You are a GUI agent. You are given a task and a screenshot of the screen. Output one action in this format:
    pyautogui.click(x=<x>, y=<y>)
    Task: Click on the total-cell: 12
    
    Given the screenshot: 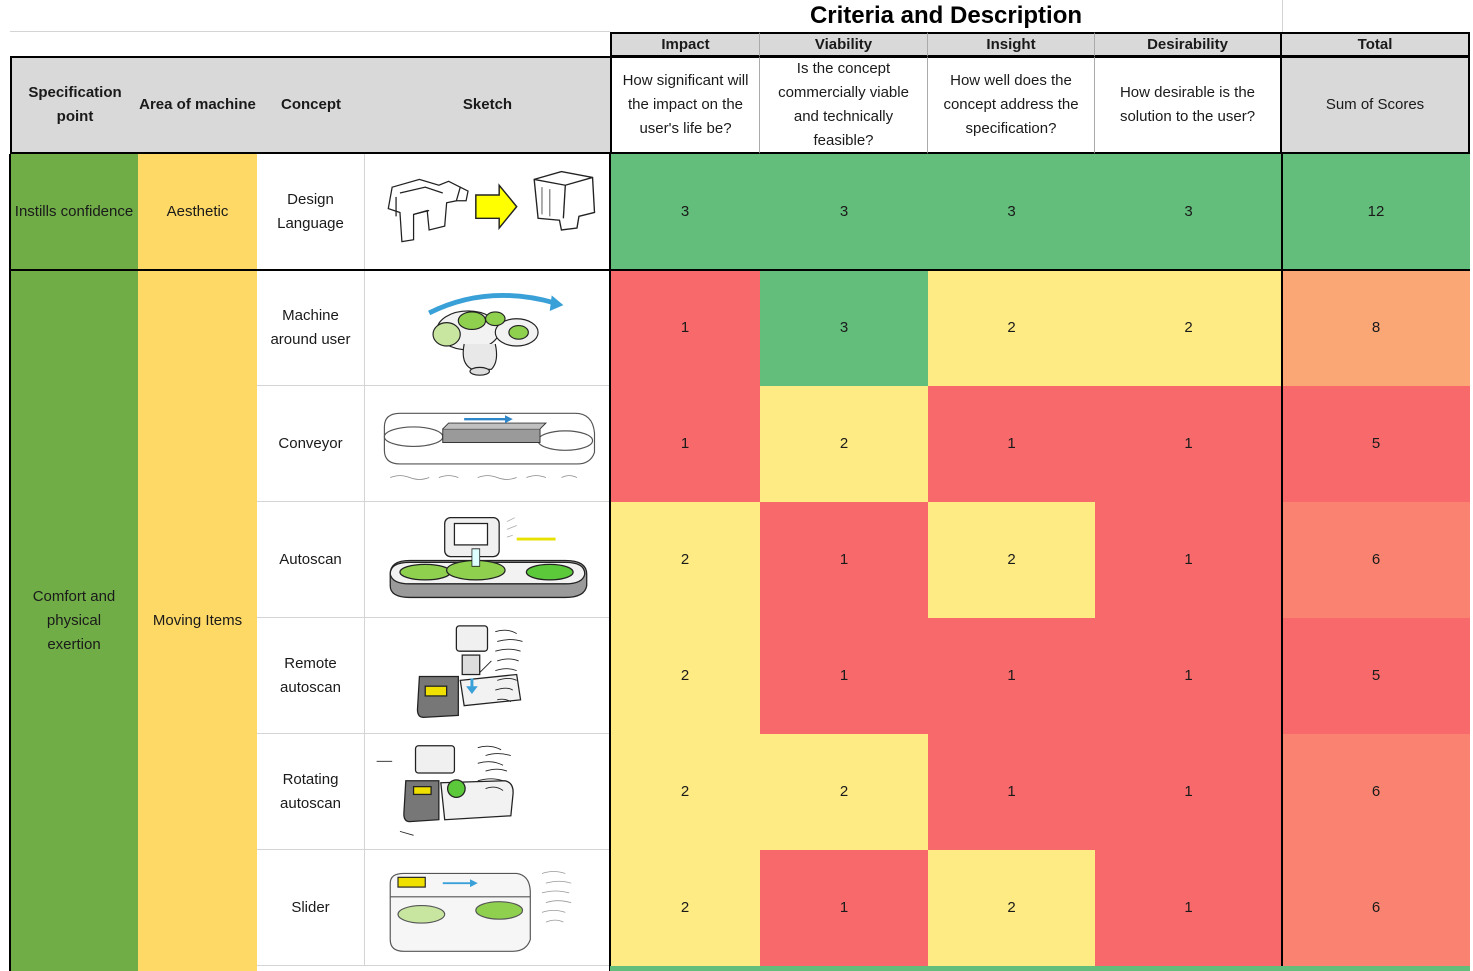 What is the action you would take?
    pyautogui.click(x=1376, y=212)
    